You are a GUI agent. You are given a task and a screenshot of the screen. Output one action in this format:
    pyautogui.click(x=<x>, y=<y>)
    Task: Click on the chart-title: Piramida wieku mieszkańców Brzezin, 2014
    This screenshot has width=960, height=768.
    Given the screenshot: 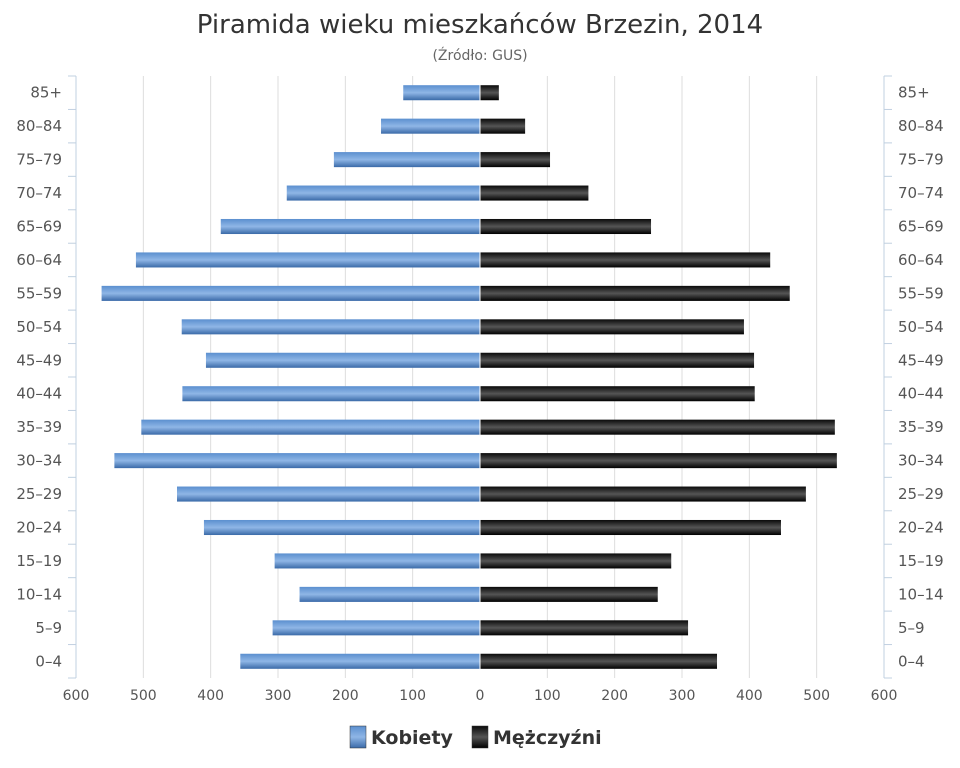 What is the action you would take?
    pyautogui.click(x=480, y=25)
    